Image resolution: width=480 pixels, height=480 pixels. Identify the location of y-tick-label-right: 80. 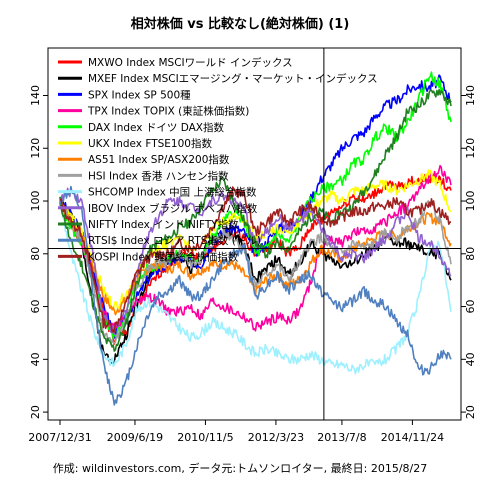
(470, 254).